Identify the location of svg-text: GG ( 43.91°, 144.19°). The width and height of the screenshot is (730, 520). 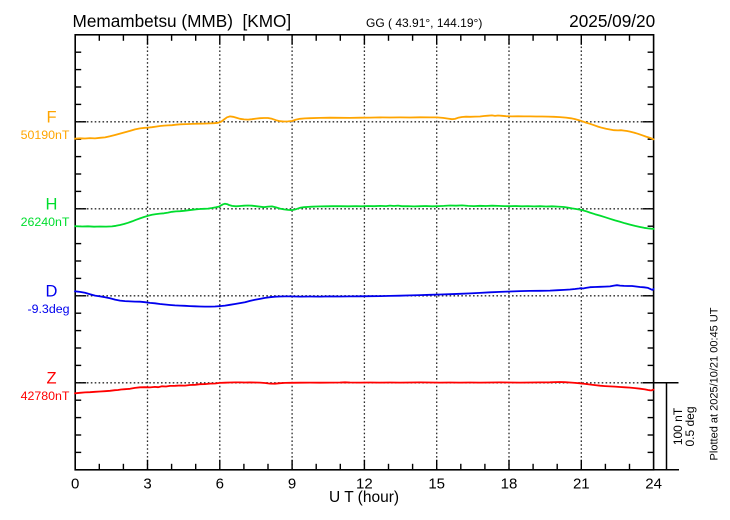
(424, 23).